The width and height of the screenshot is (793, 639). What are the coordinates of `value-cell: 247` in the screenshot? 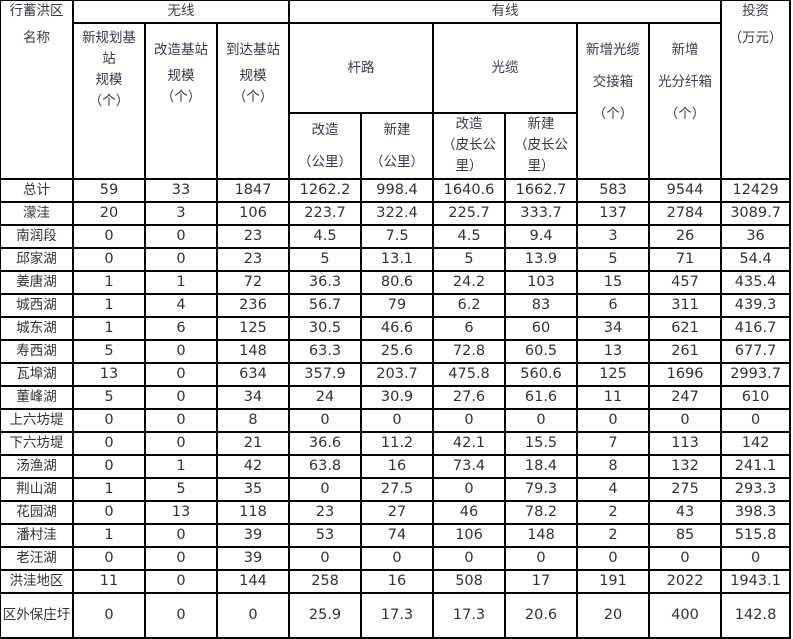 It's located at (685, 397).